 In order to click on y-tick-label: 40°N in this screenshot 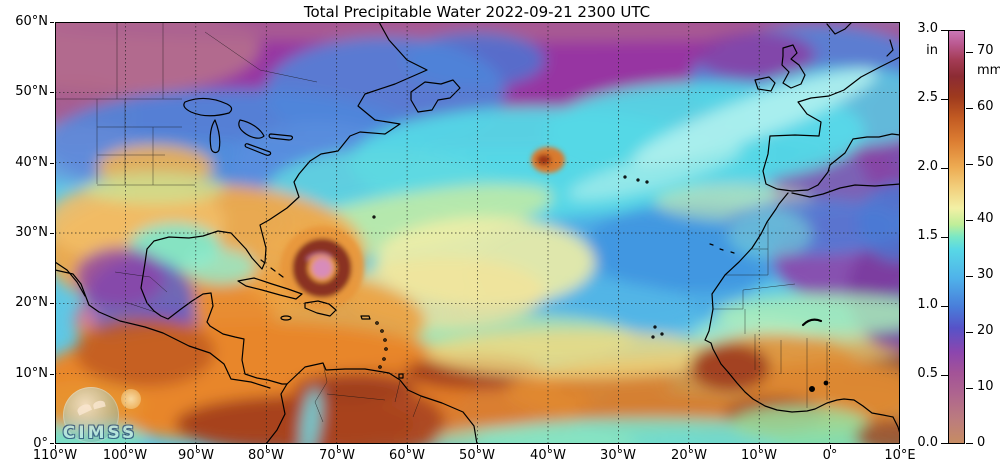, I will do `click(31, 162)`.